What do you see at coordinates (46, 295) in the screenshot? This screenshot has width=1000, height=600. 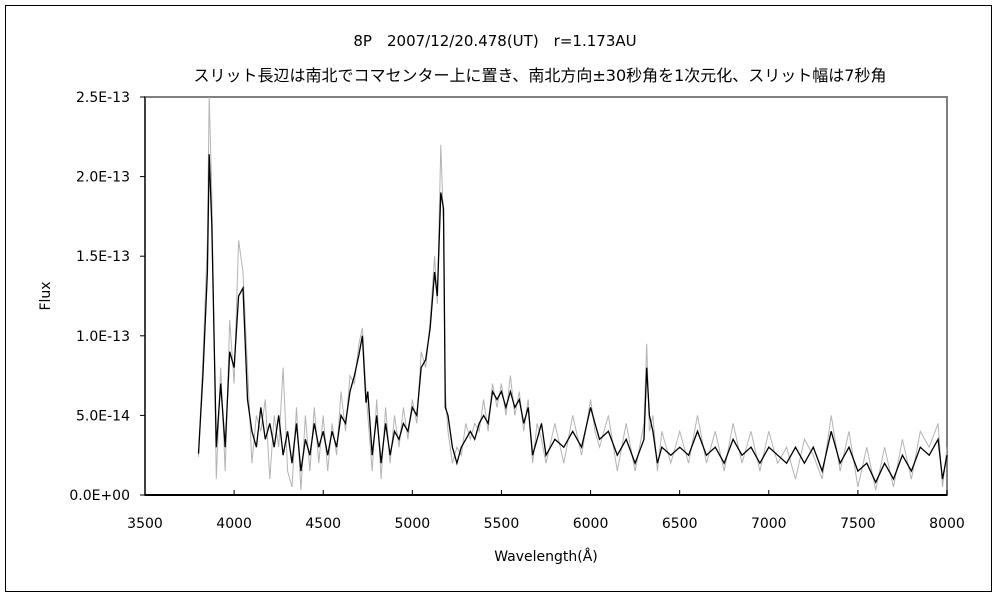 I see `y-axis-label: Flux` at bounding box center [46, 295].